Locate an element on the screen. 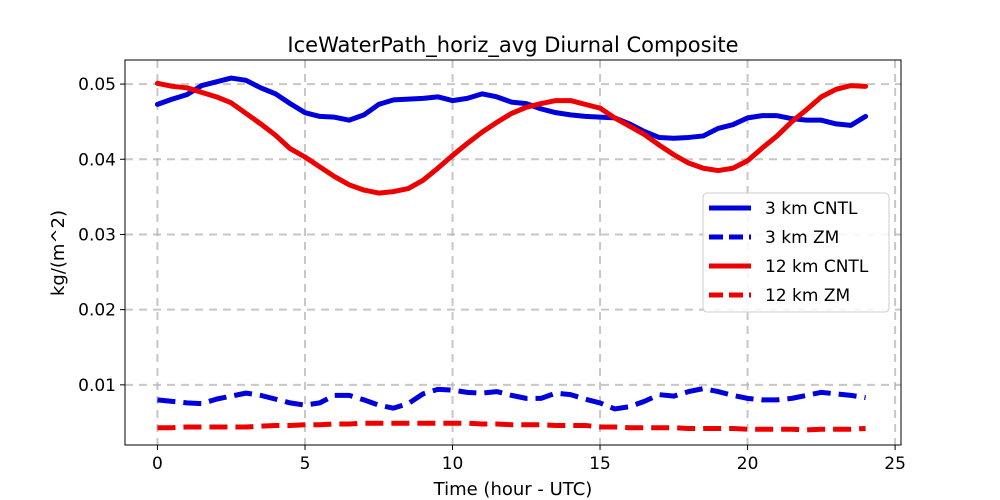  legend: 3 km CNTL 3 km ZM 12 km CNTL 12 km ZM is located at coordinates (796, 252).